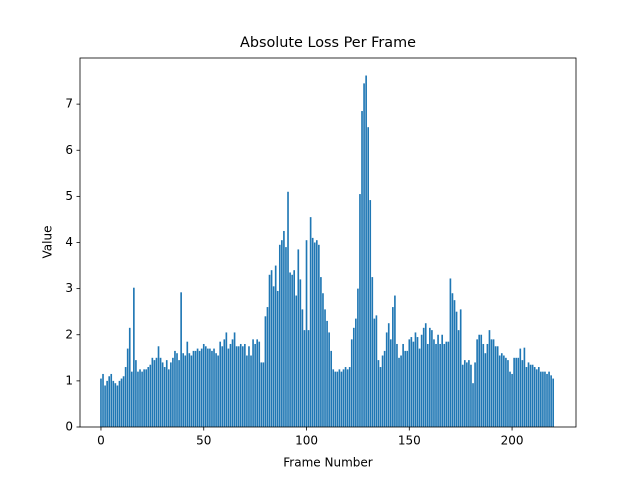 Image resolution: width=640 pixels, height=480 pixels. I want to click on y-tick-label: 0, so click(69, 427).